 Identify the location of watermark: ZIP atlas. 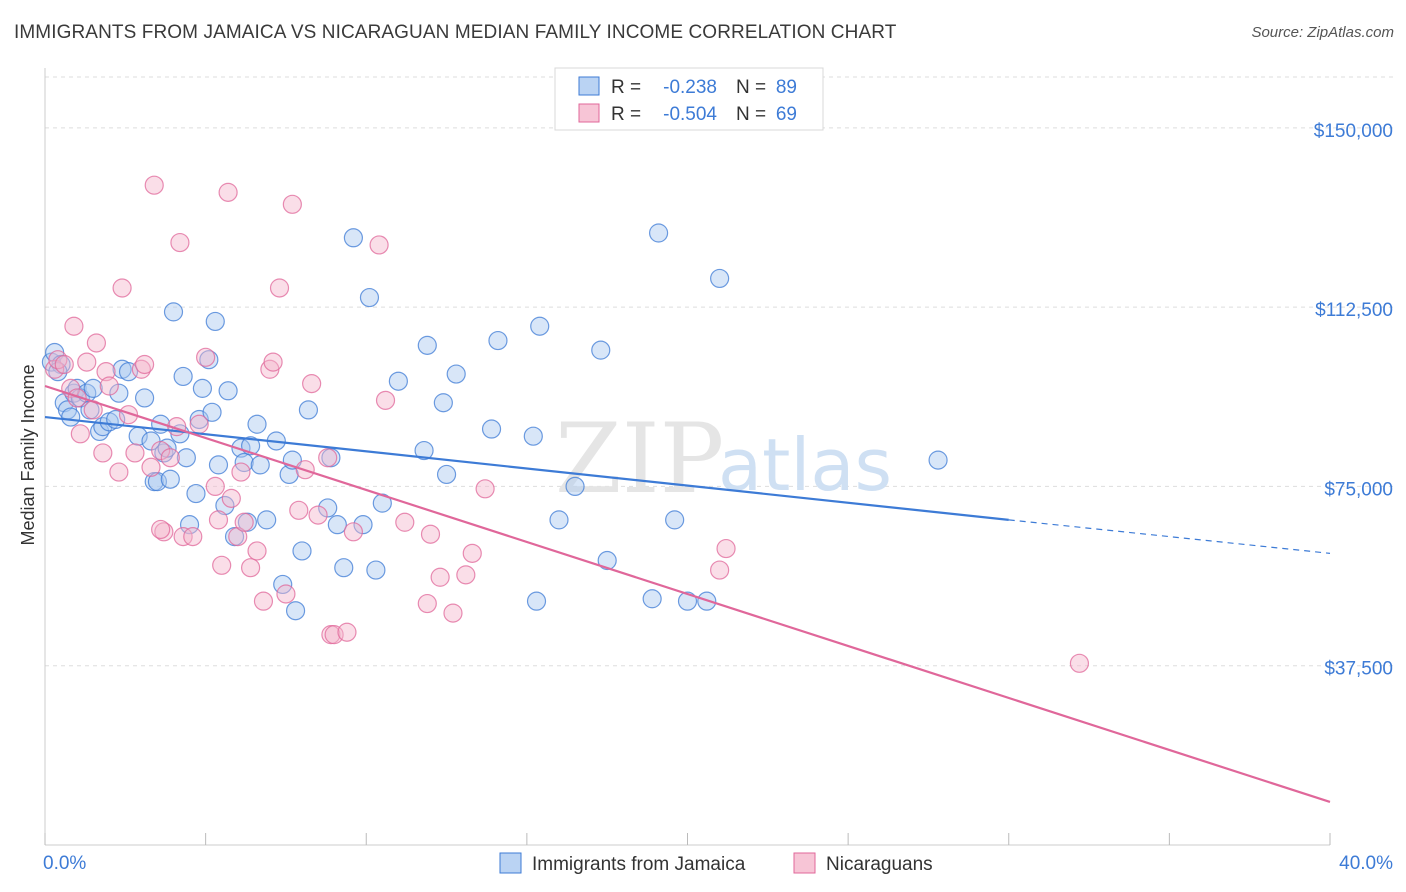
(723, 459).